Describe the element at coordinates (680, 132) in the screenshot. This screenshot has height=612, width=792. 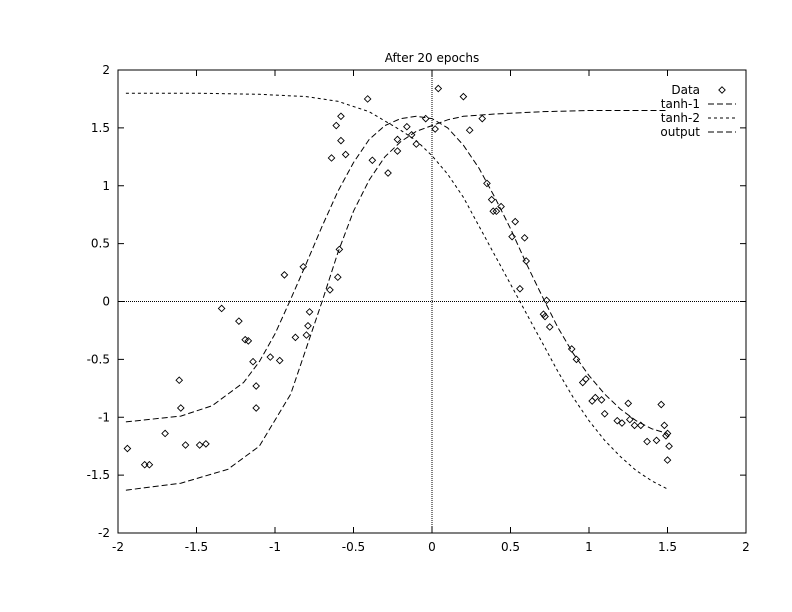
I see `legend-label: output` at that location.